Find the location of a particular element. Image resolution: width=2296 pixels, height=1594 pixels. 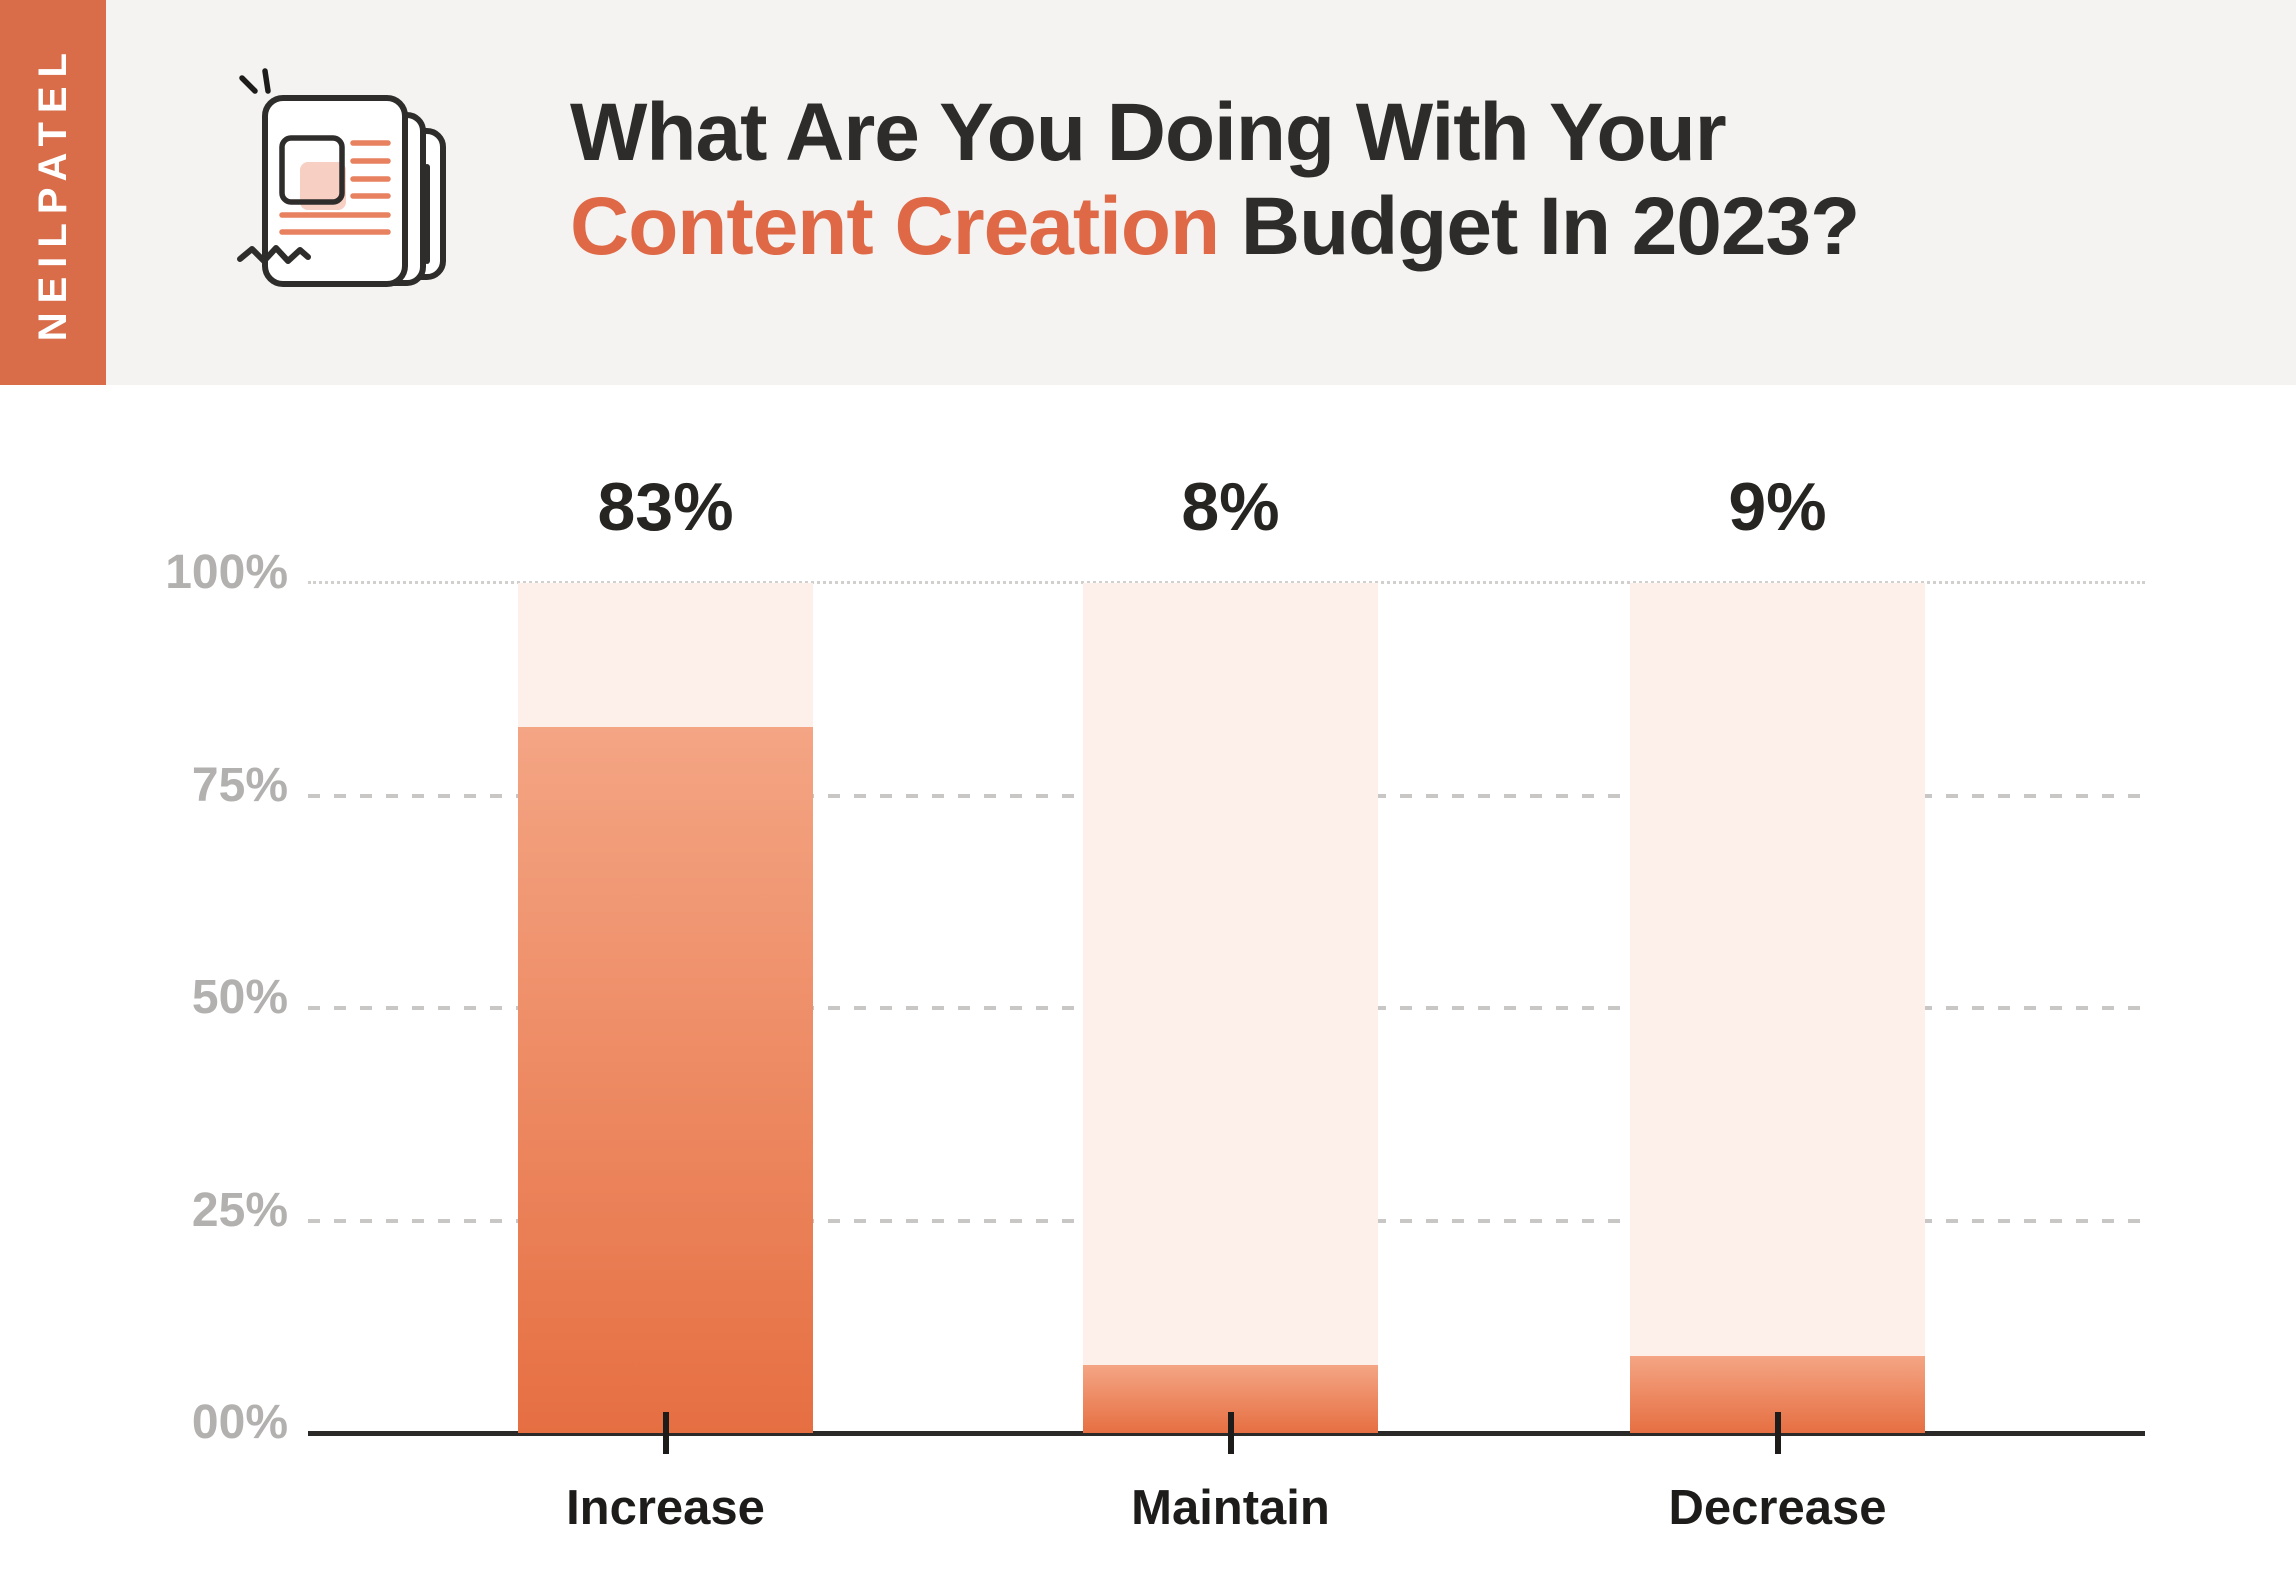

x-axis-line is located at coordinates (1226, 1433).